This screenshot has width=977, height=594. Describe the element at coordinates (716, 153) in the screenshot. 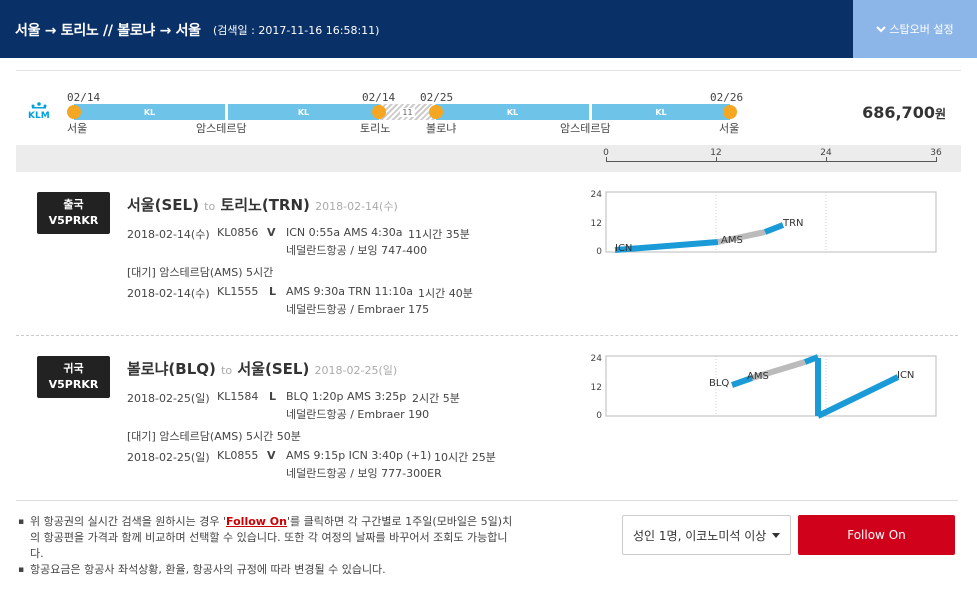

I see `scale-tick-label: 12` at that location.